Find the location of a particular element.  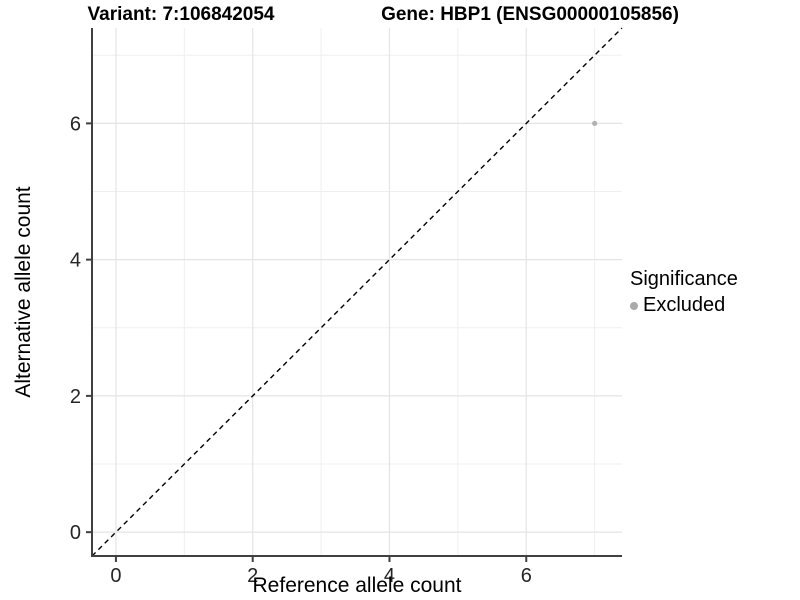

legend-item-excluded: Excluded is located at coordinates (684, 305).